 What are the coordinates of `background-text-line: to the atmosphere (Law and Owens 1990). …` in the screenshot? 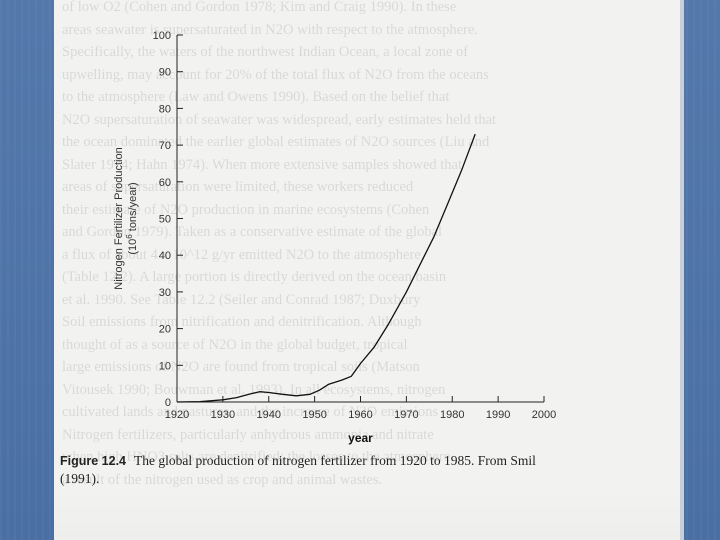 It's located at (256, 97).